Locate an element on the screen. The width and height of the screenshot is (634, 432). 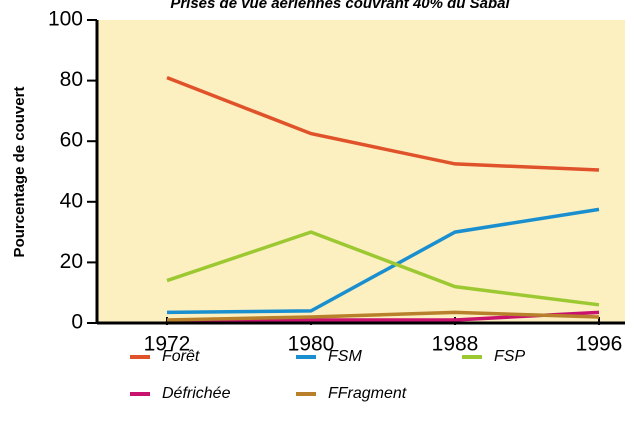
x-tick-label: 1988 is located at coordinates (455, 344).